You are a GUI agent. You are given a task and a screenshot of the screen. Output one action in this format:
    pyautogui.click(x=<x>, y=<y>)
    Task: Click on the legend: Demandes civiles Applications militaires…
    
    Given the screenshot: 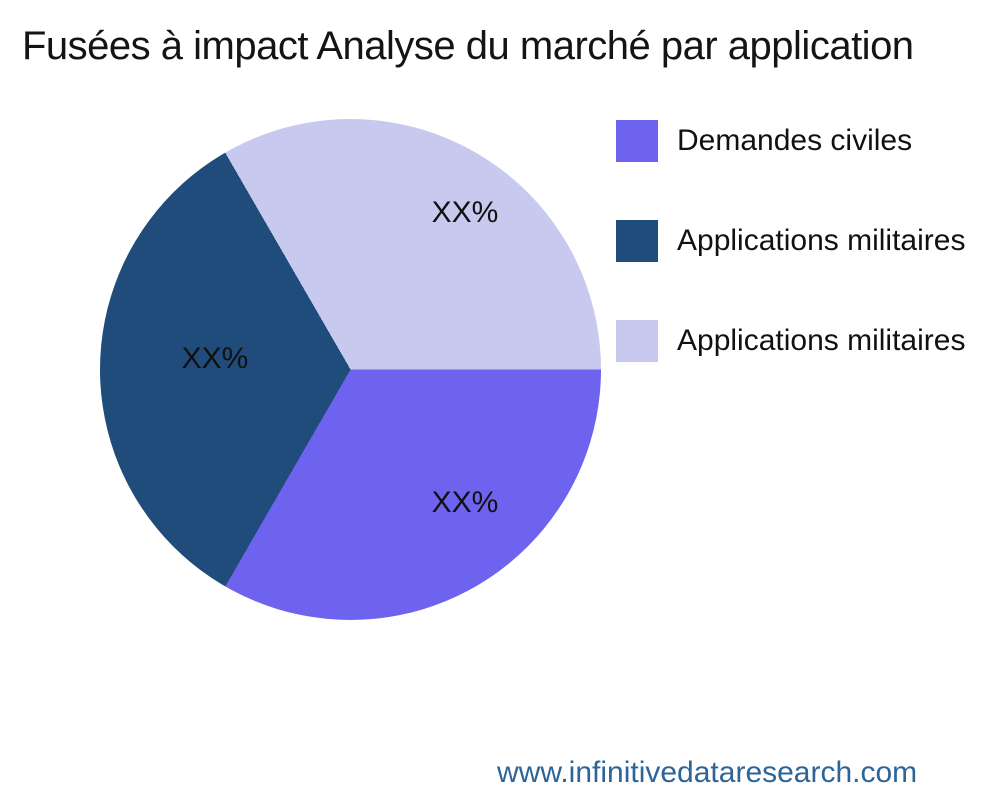 What is the action you would take?
    pyautogui.click(x=808, y=270)
    